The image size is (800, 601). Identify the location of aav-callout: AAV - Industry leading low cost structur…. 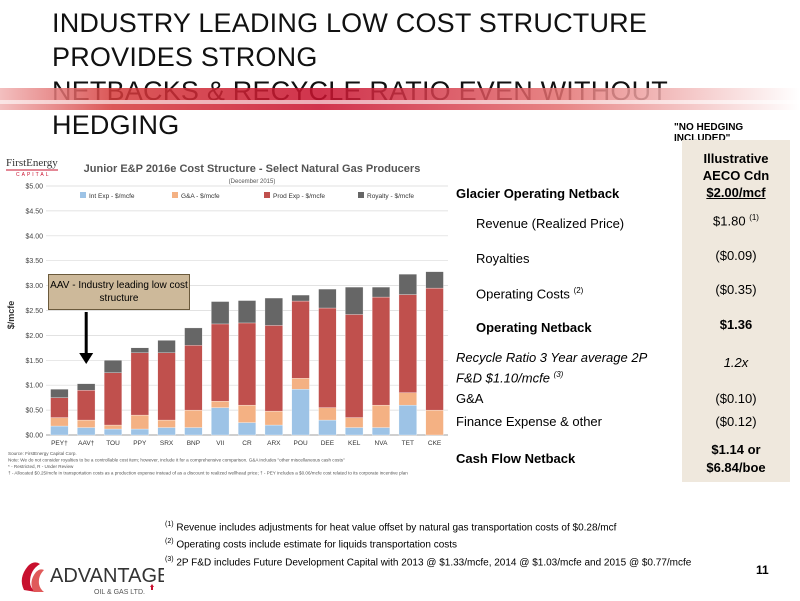
(119, 292).